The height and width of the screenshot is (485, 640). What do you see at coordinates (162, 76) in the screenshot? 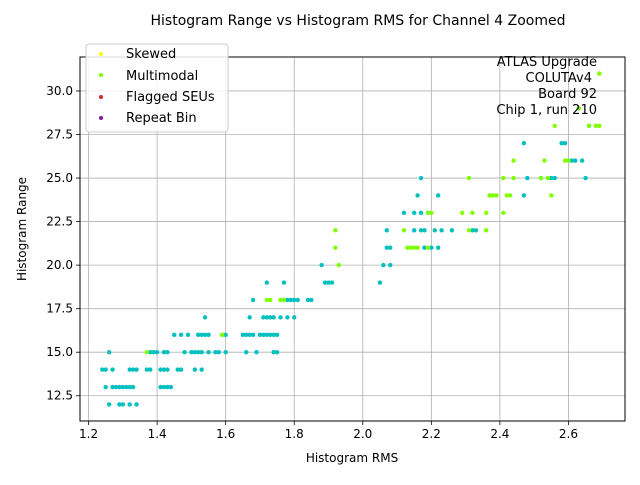
I see `legend-label-multimodal: Multimodal` at bounding box center [162, 76].